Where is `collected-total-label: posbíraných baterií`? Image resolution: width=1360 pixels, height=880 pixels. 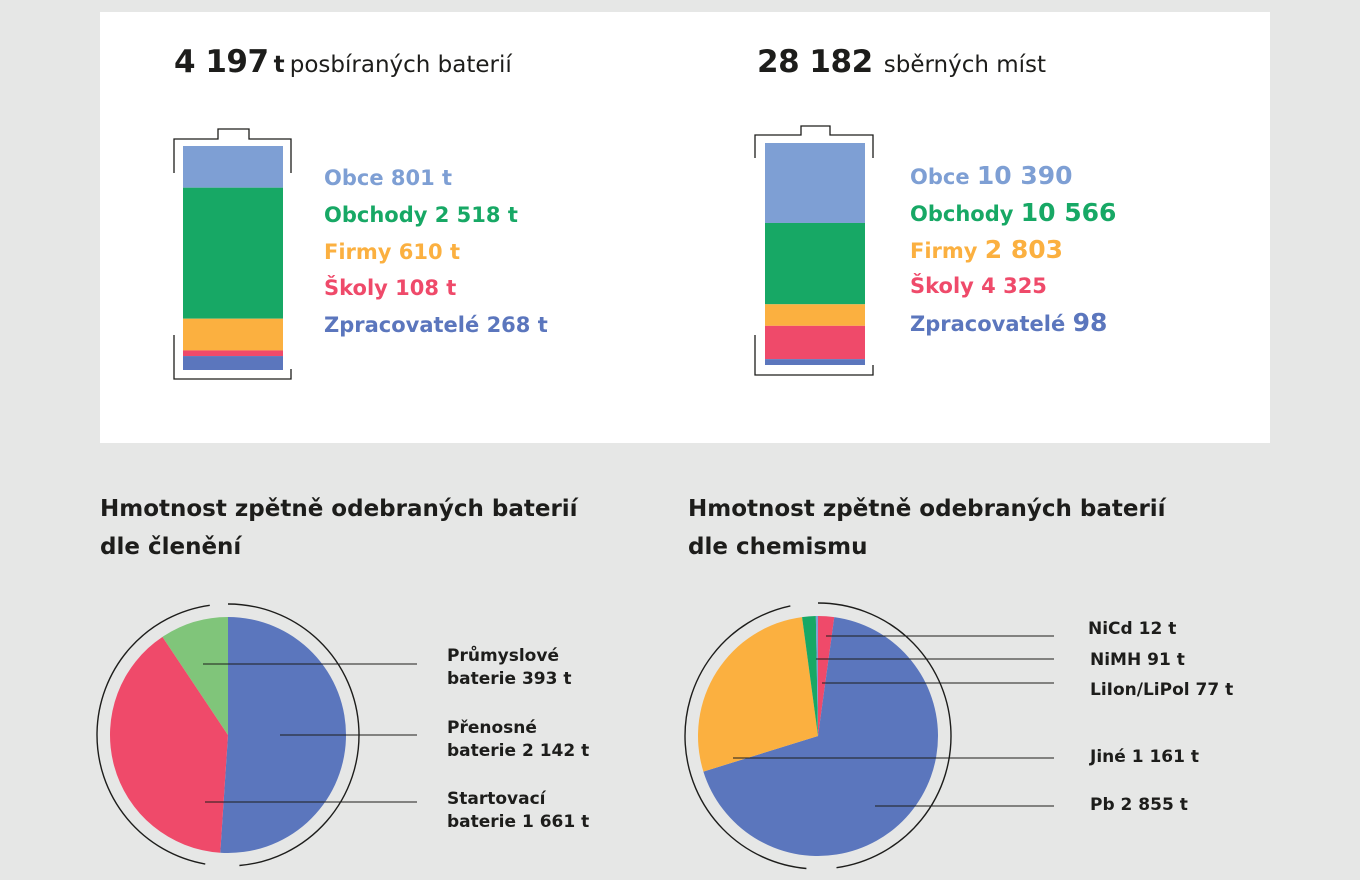
collected-total-label: posbíraných baterií is located at coordinates (400, 65).